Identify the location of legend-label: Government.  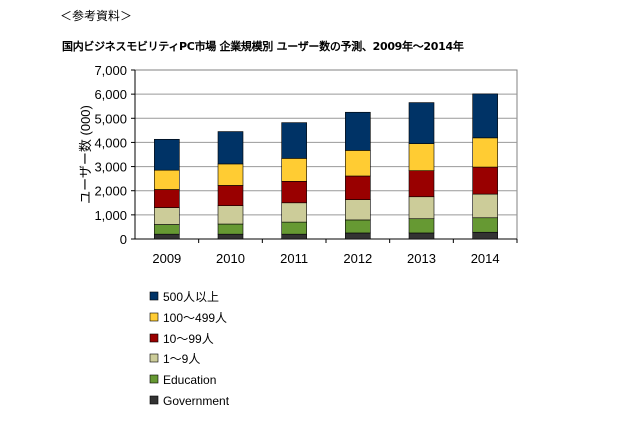
(196, 401).